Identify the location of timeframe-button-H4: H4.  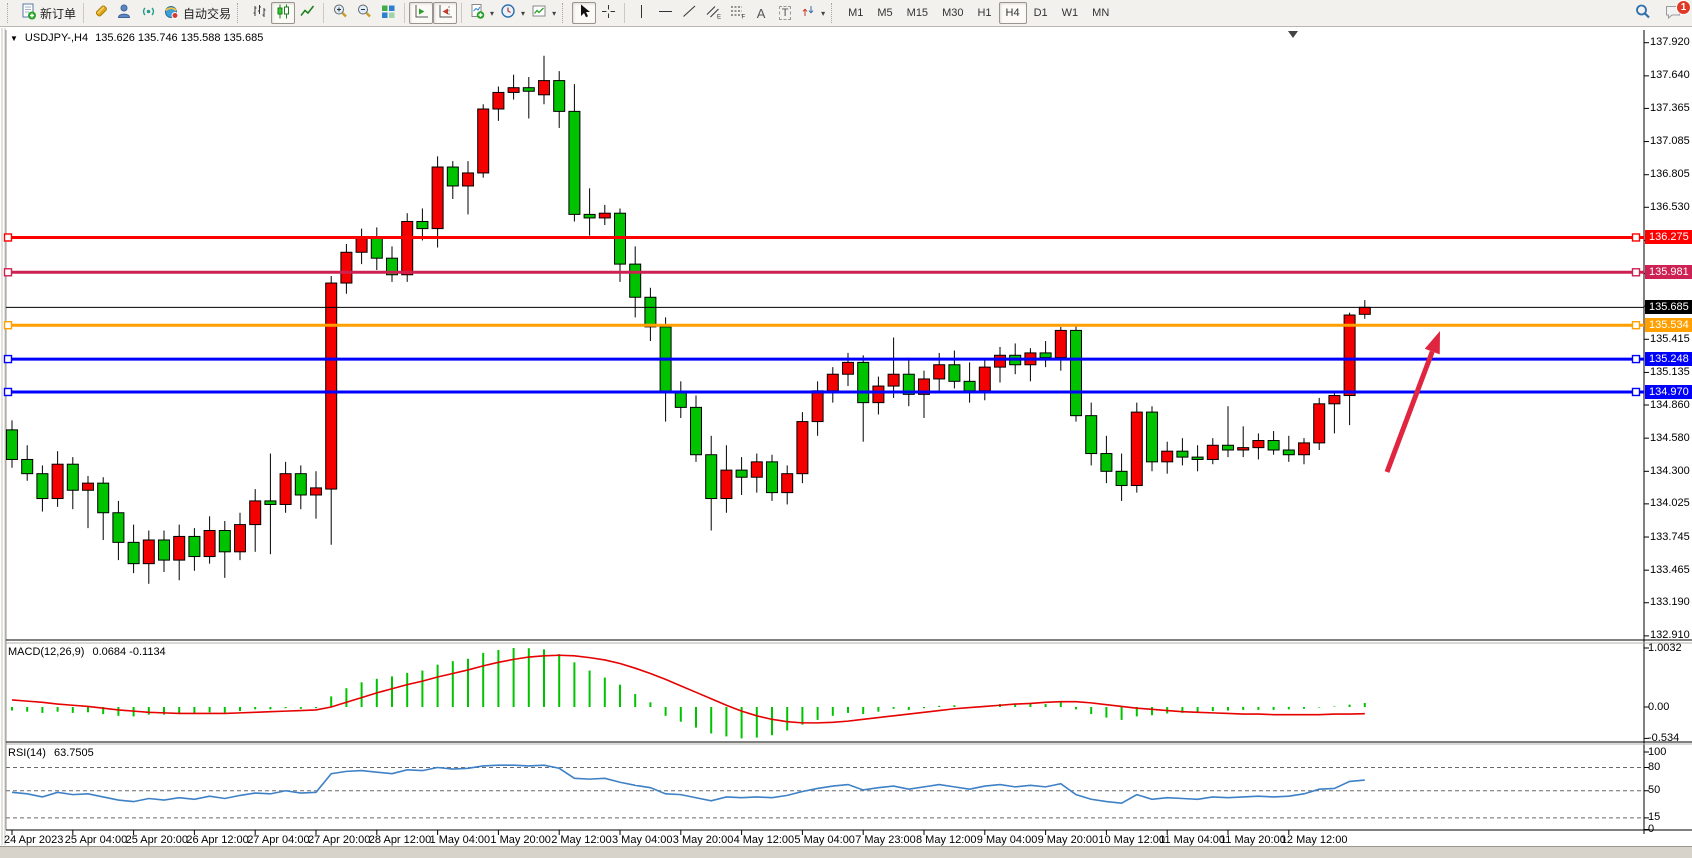
(1012, 13).